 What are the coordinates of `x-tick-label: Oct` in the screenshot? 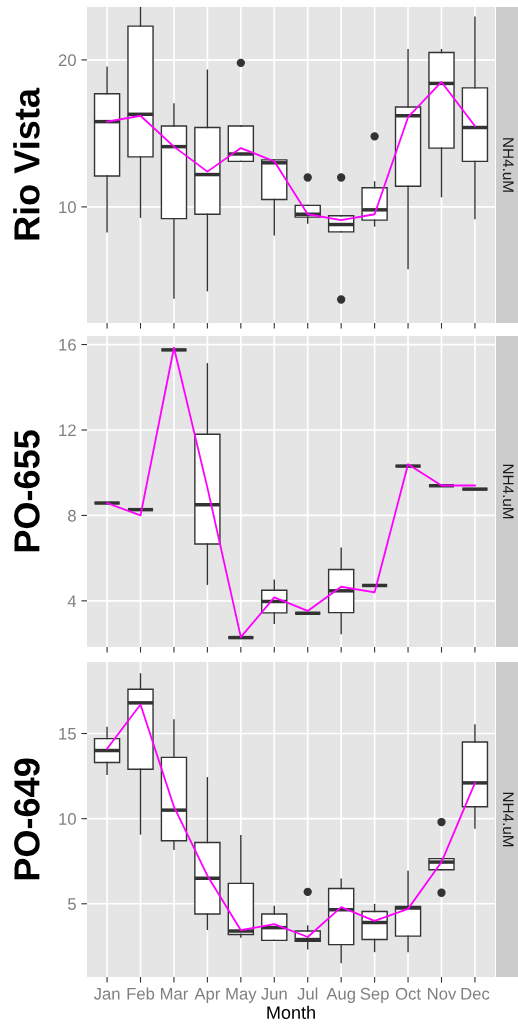 It's located at (408, 993).